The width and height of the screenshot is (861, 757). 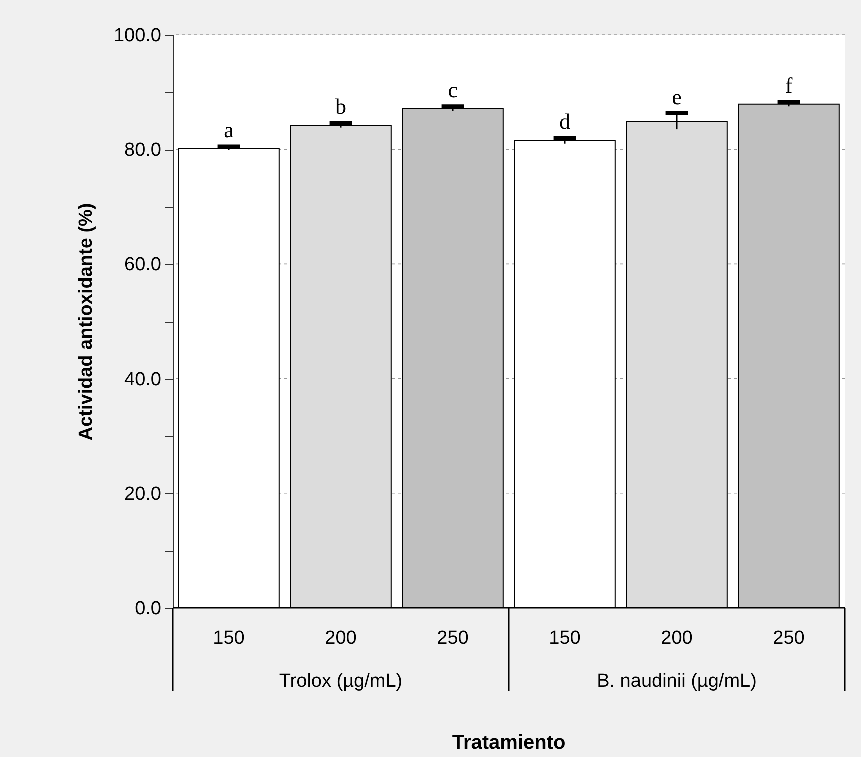 I want to click on y-tick-label: 100.0, so click(x=138, y=36).